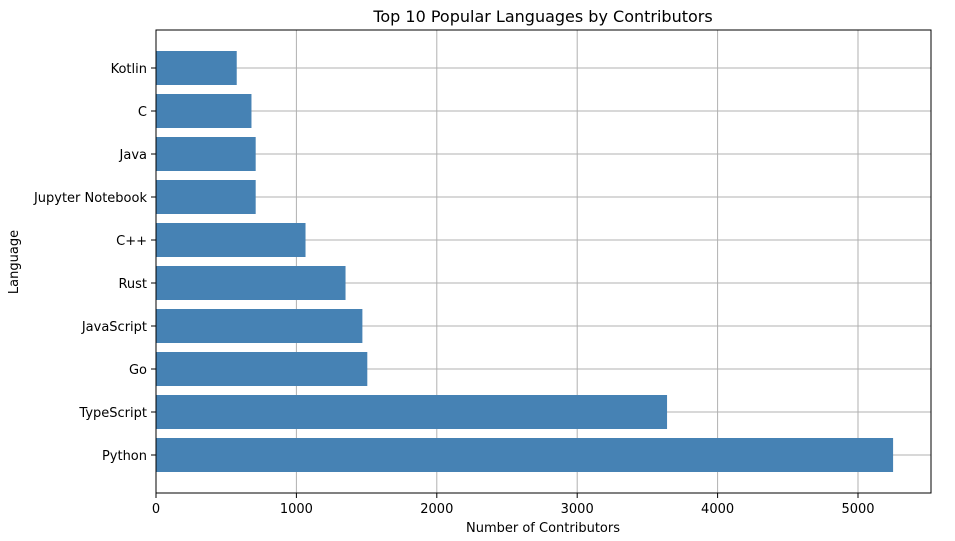 Image resolution: width=955 pixels, height=541 pixels. Describe the element at coordinates (133, 155) in the screenshot. I see `y-tick-label: Java` at that location.